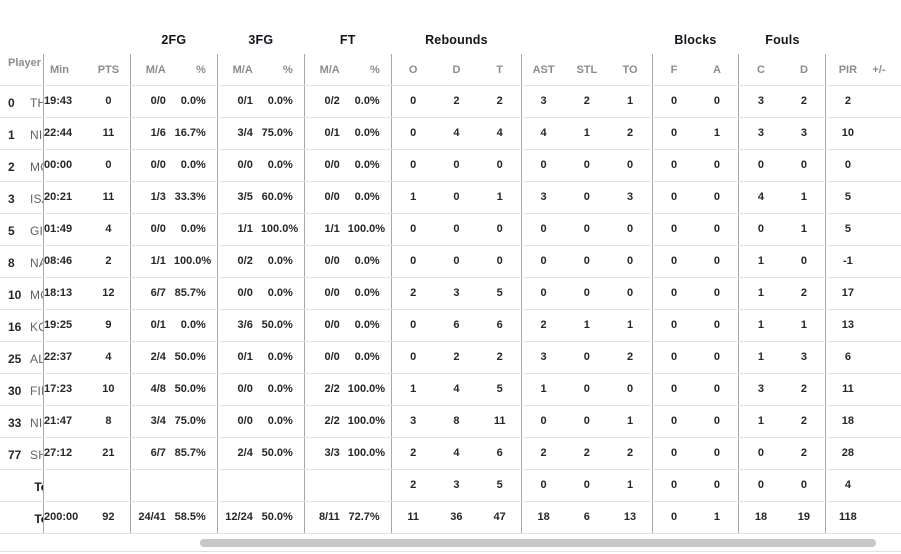 The width and height of the screenshot is (901, 554). I want to click on fg2-ma-cell: 0/0, so click(151, 229).